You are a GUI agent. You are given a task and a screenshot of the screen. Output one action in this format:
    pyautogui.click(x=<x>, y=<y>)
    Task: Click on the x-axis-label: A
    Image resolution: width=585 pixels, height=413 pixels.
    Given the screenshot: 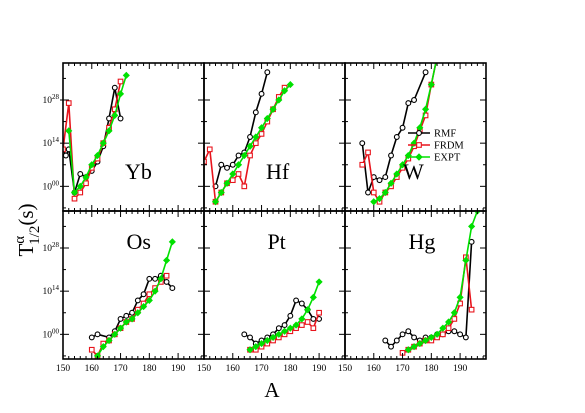 What is the action you would take?
    pyautogui.click(x=272, y=390)
    